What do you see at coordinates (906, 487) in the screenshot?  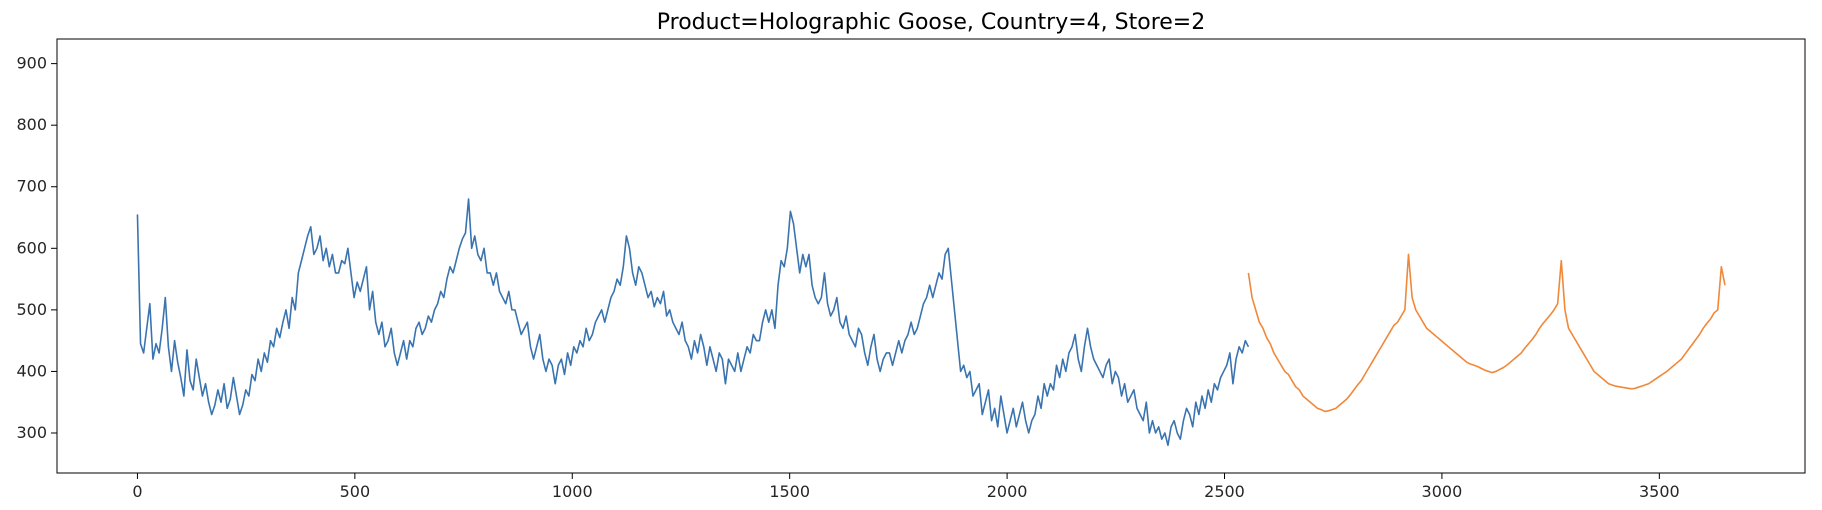 I see `x-axis: 0 500 1000 1500 2000 2500 3000 3500` at bounding box center [906, 487].